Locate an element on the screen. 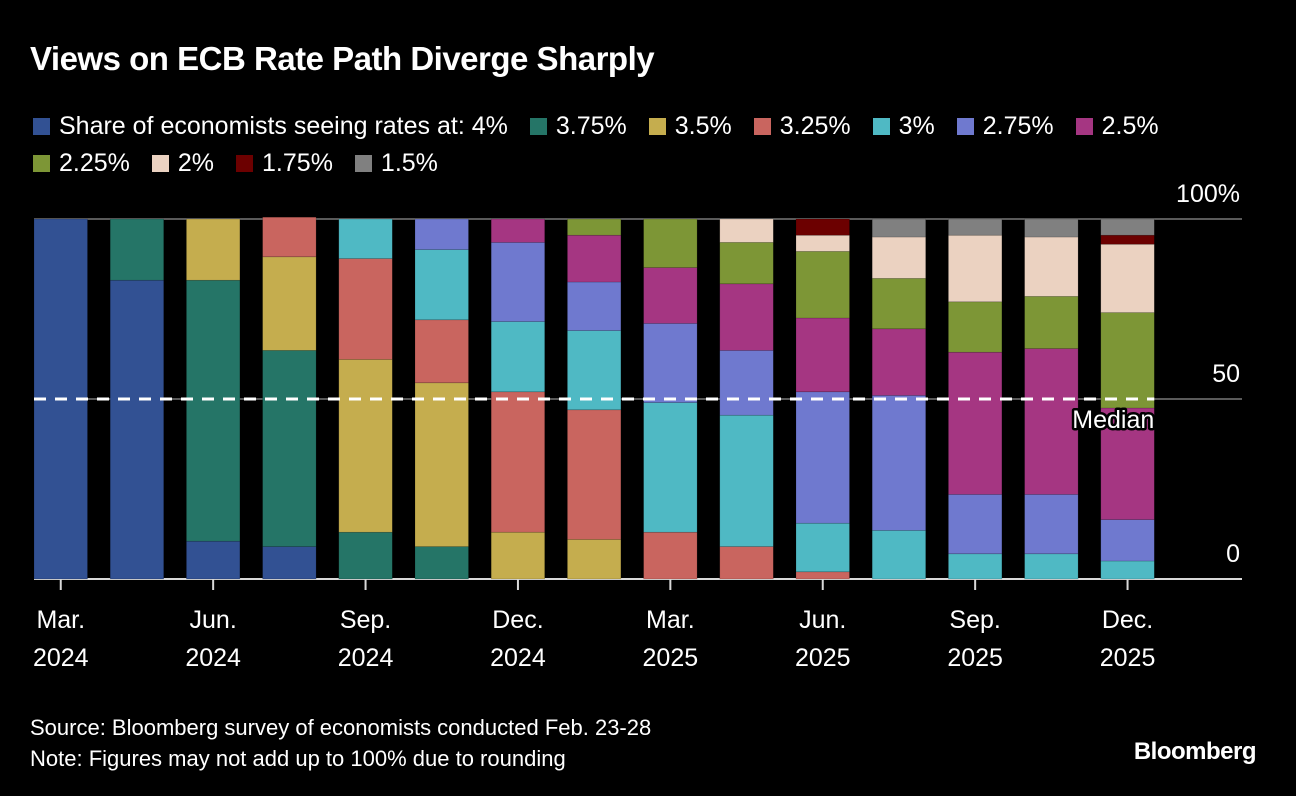  legend-item: 3.75% is located at coordinates (578, 126).